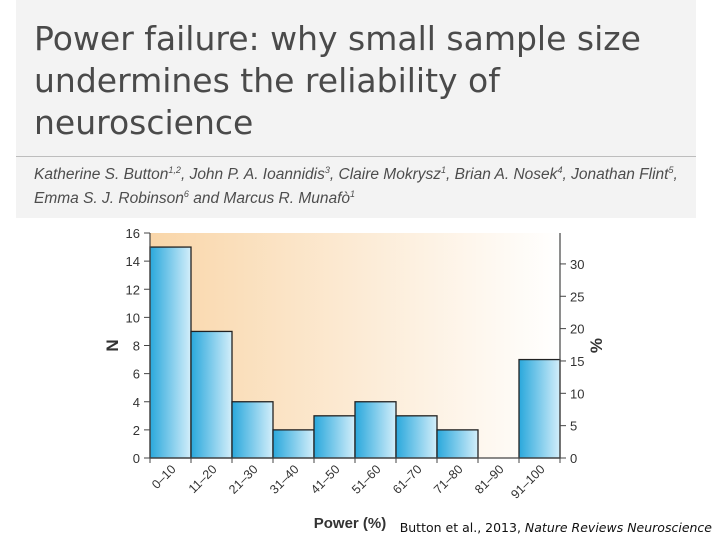 Image resolution: width=720 pixels, height=540 pixels. Describe the element at coordinates (101, 174) in the screenshot. I see `author-name: Katherine S. Button` at that location.